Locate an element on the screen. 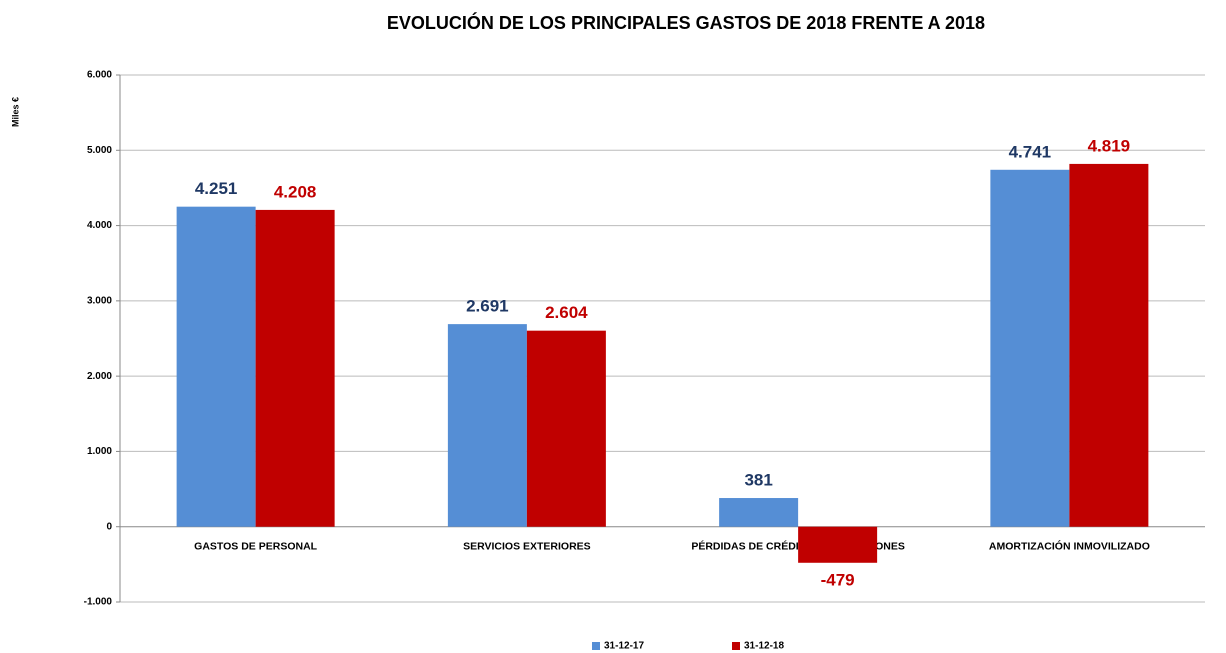  data-label: 4.819 is located at coordinates (1109, 145).